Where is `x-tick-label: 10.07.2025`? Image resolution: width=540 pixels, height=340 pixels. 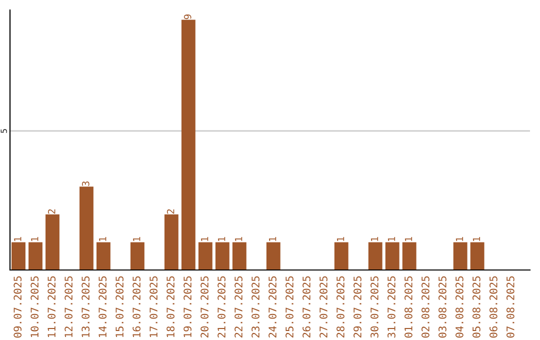 x-tick-label: 10.07.2025 is located at coordinates (34, 307).